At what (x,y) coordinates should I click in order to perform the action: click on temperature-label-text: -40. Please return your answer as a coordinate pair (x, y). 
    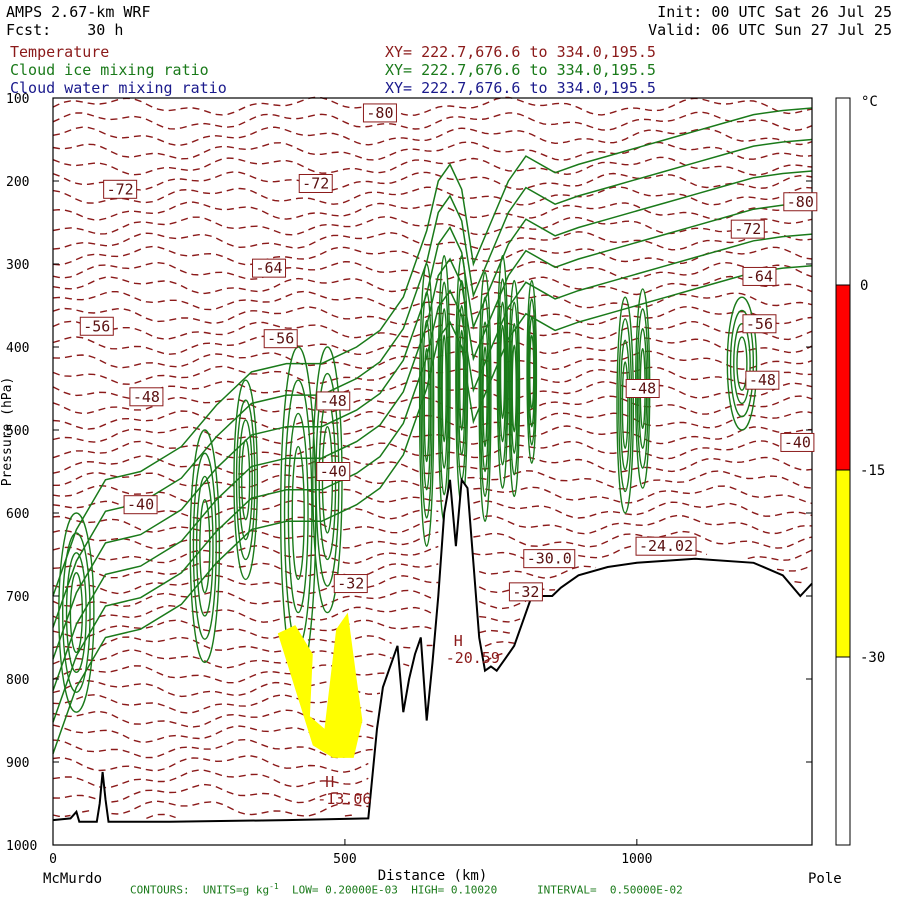
    Looking at the image, I should click on (797, 442).